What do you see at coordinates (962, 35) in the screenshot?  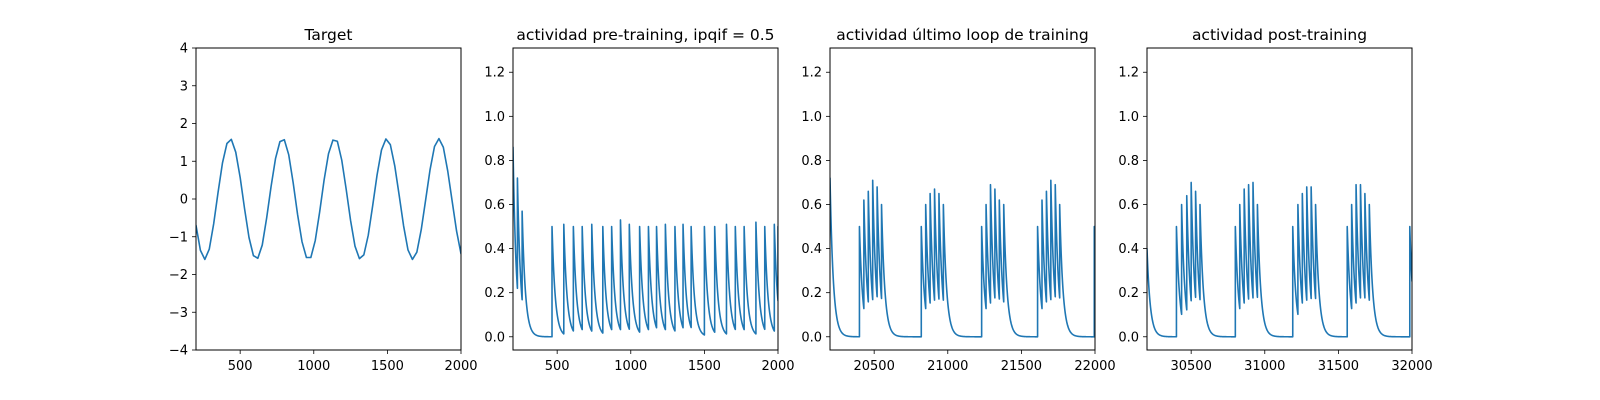 I see `subplot-title: actividad último loop de training` at bounding box center [962, 35].